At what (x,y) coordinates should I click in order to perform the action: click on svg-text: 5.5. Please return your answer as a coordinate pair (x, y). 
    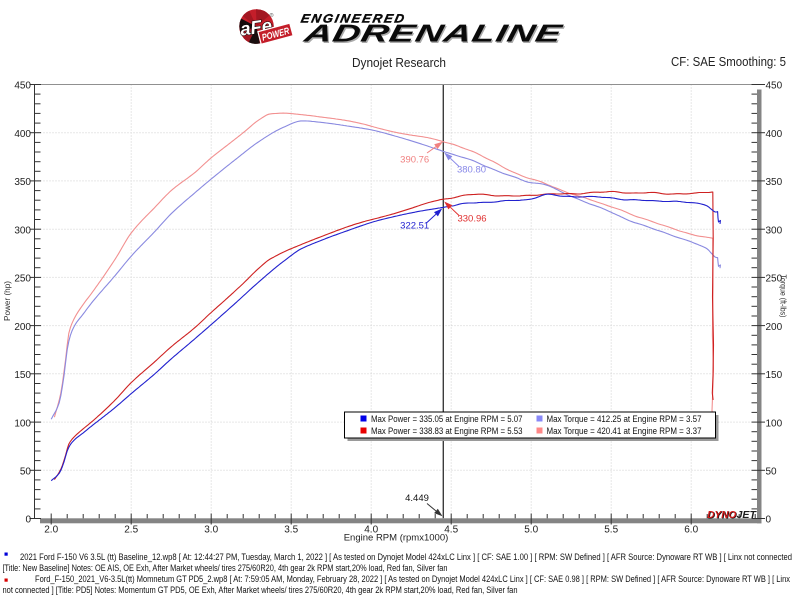
    Looking at the image, I should click on (611, 530).